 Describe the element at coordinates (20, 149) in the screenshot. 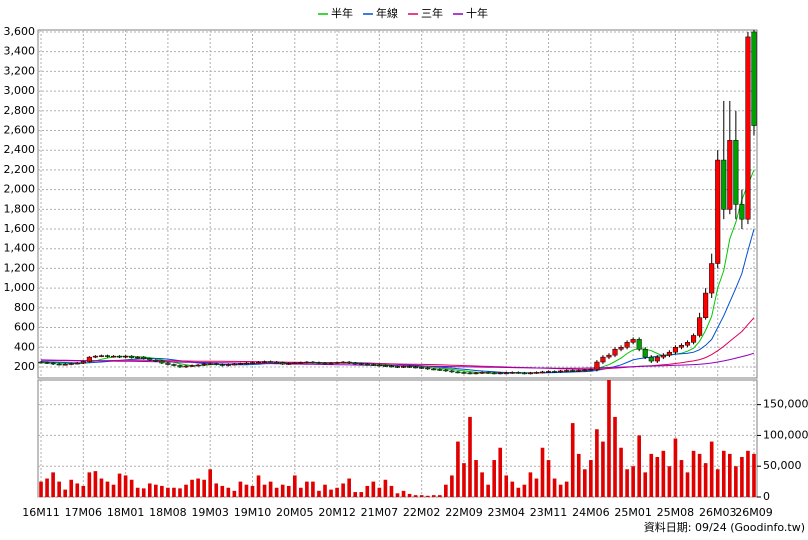

I see `y-tick-label: 2,400` at that location.